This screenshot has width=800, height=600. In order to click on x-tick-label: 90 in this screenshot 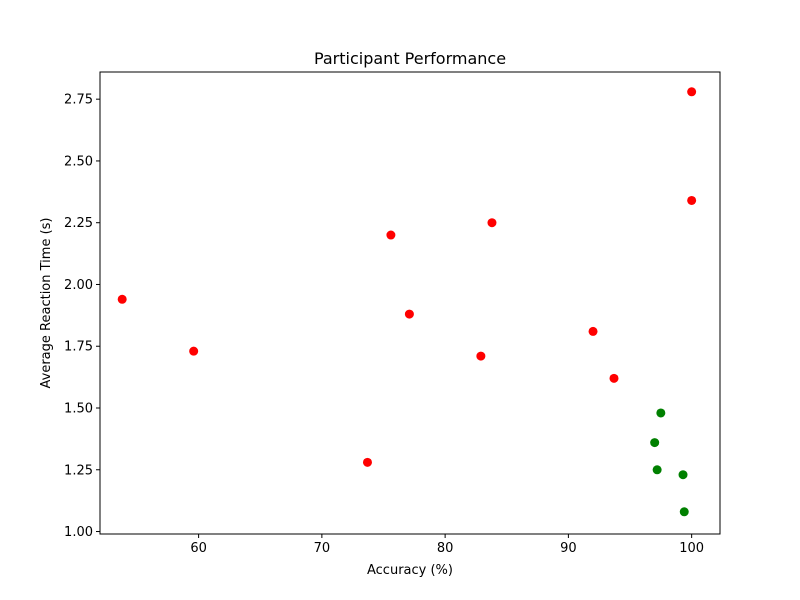, I will do `click(568, 548)`.